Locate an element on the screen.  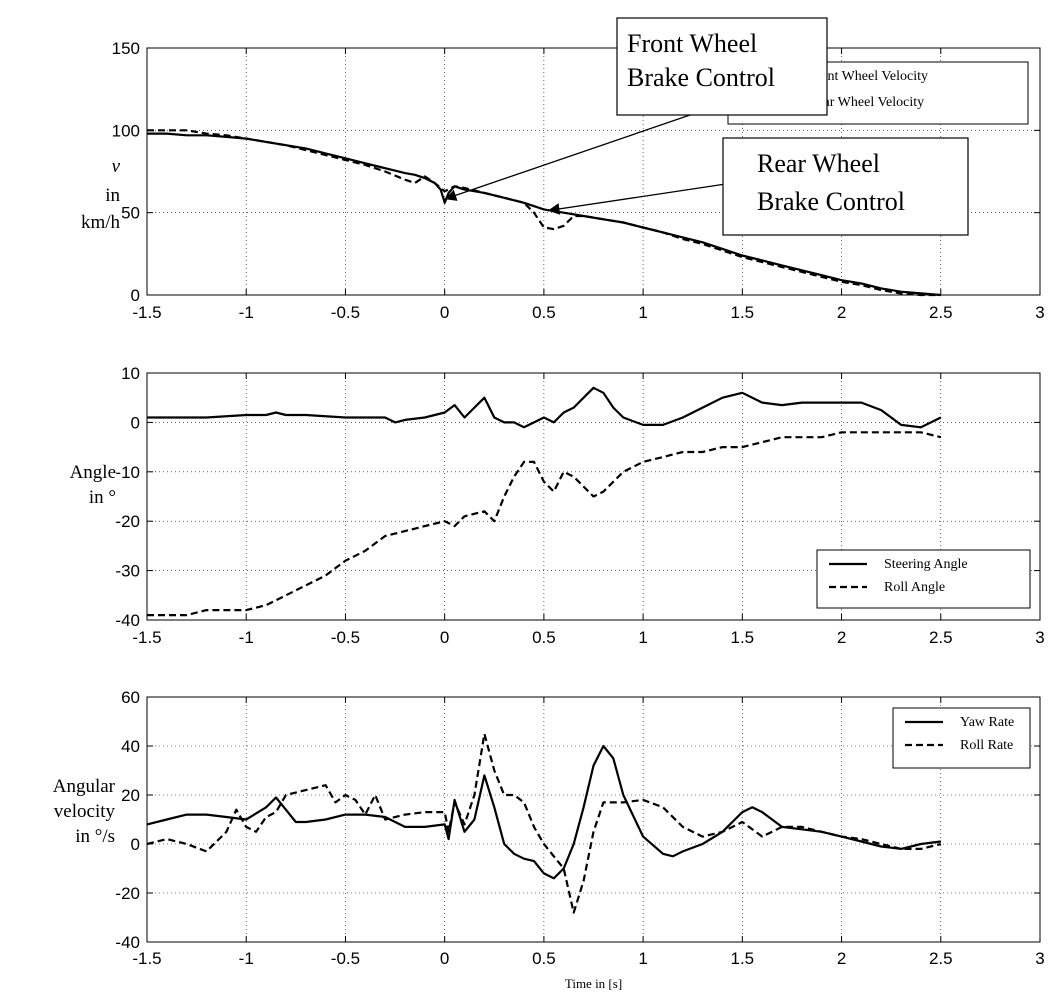
y-tick-label: 100 is located at coordinates (126, 130).